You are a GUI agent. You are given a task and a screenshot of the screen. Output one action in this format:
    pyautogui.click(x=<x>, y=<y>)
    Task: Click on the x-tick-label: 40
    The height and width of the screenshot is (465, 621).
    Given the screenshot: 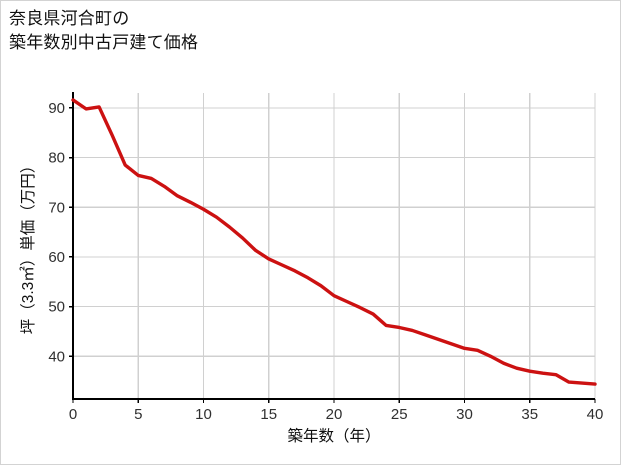 What is the action you would take?
    pyautogui.click(x=595, y=414)
    